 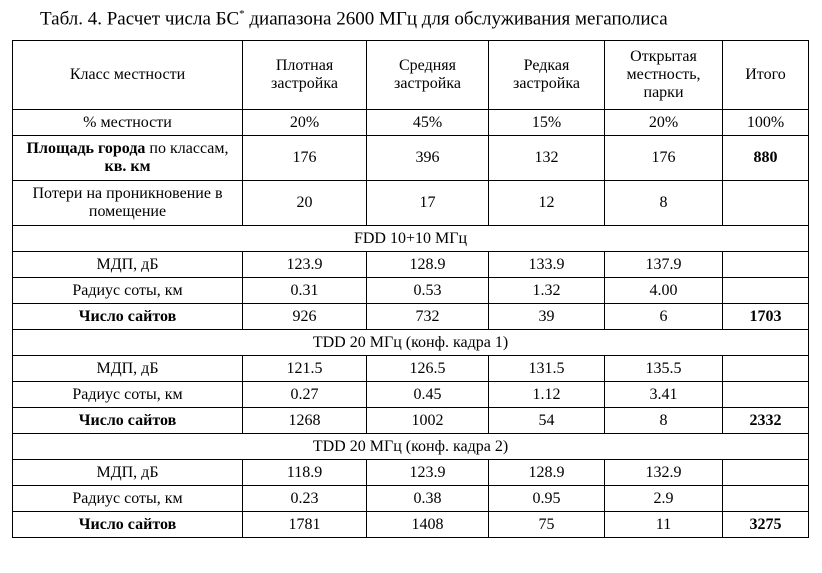 I want to click on value-cell: 4.00, so click(x=663, y=290).